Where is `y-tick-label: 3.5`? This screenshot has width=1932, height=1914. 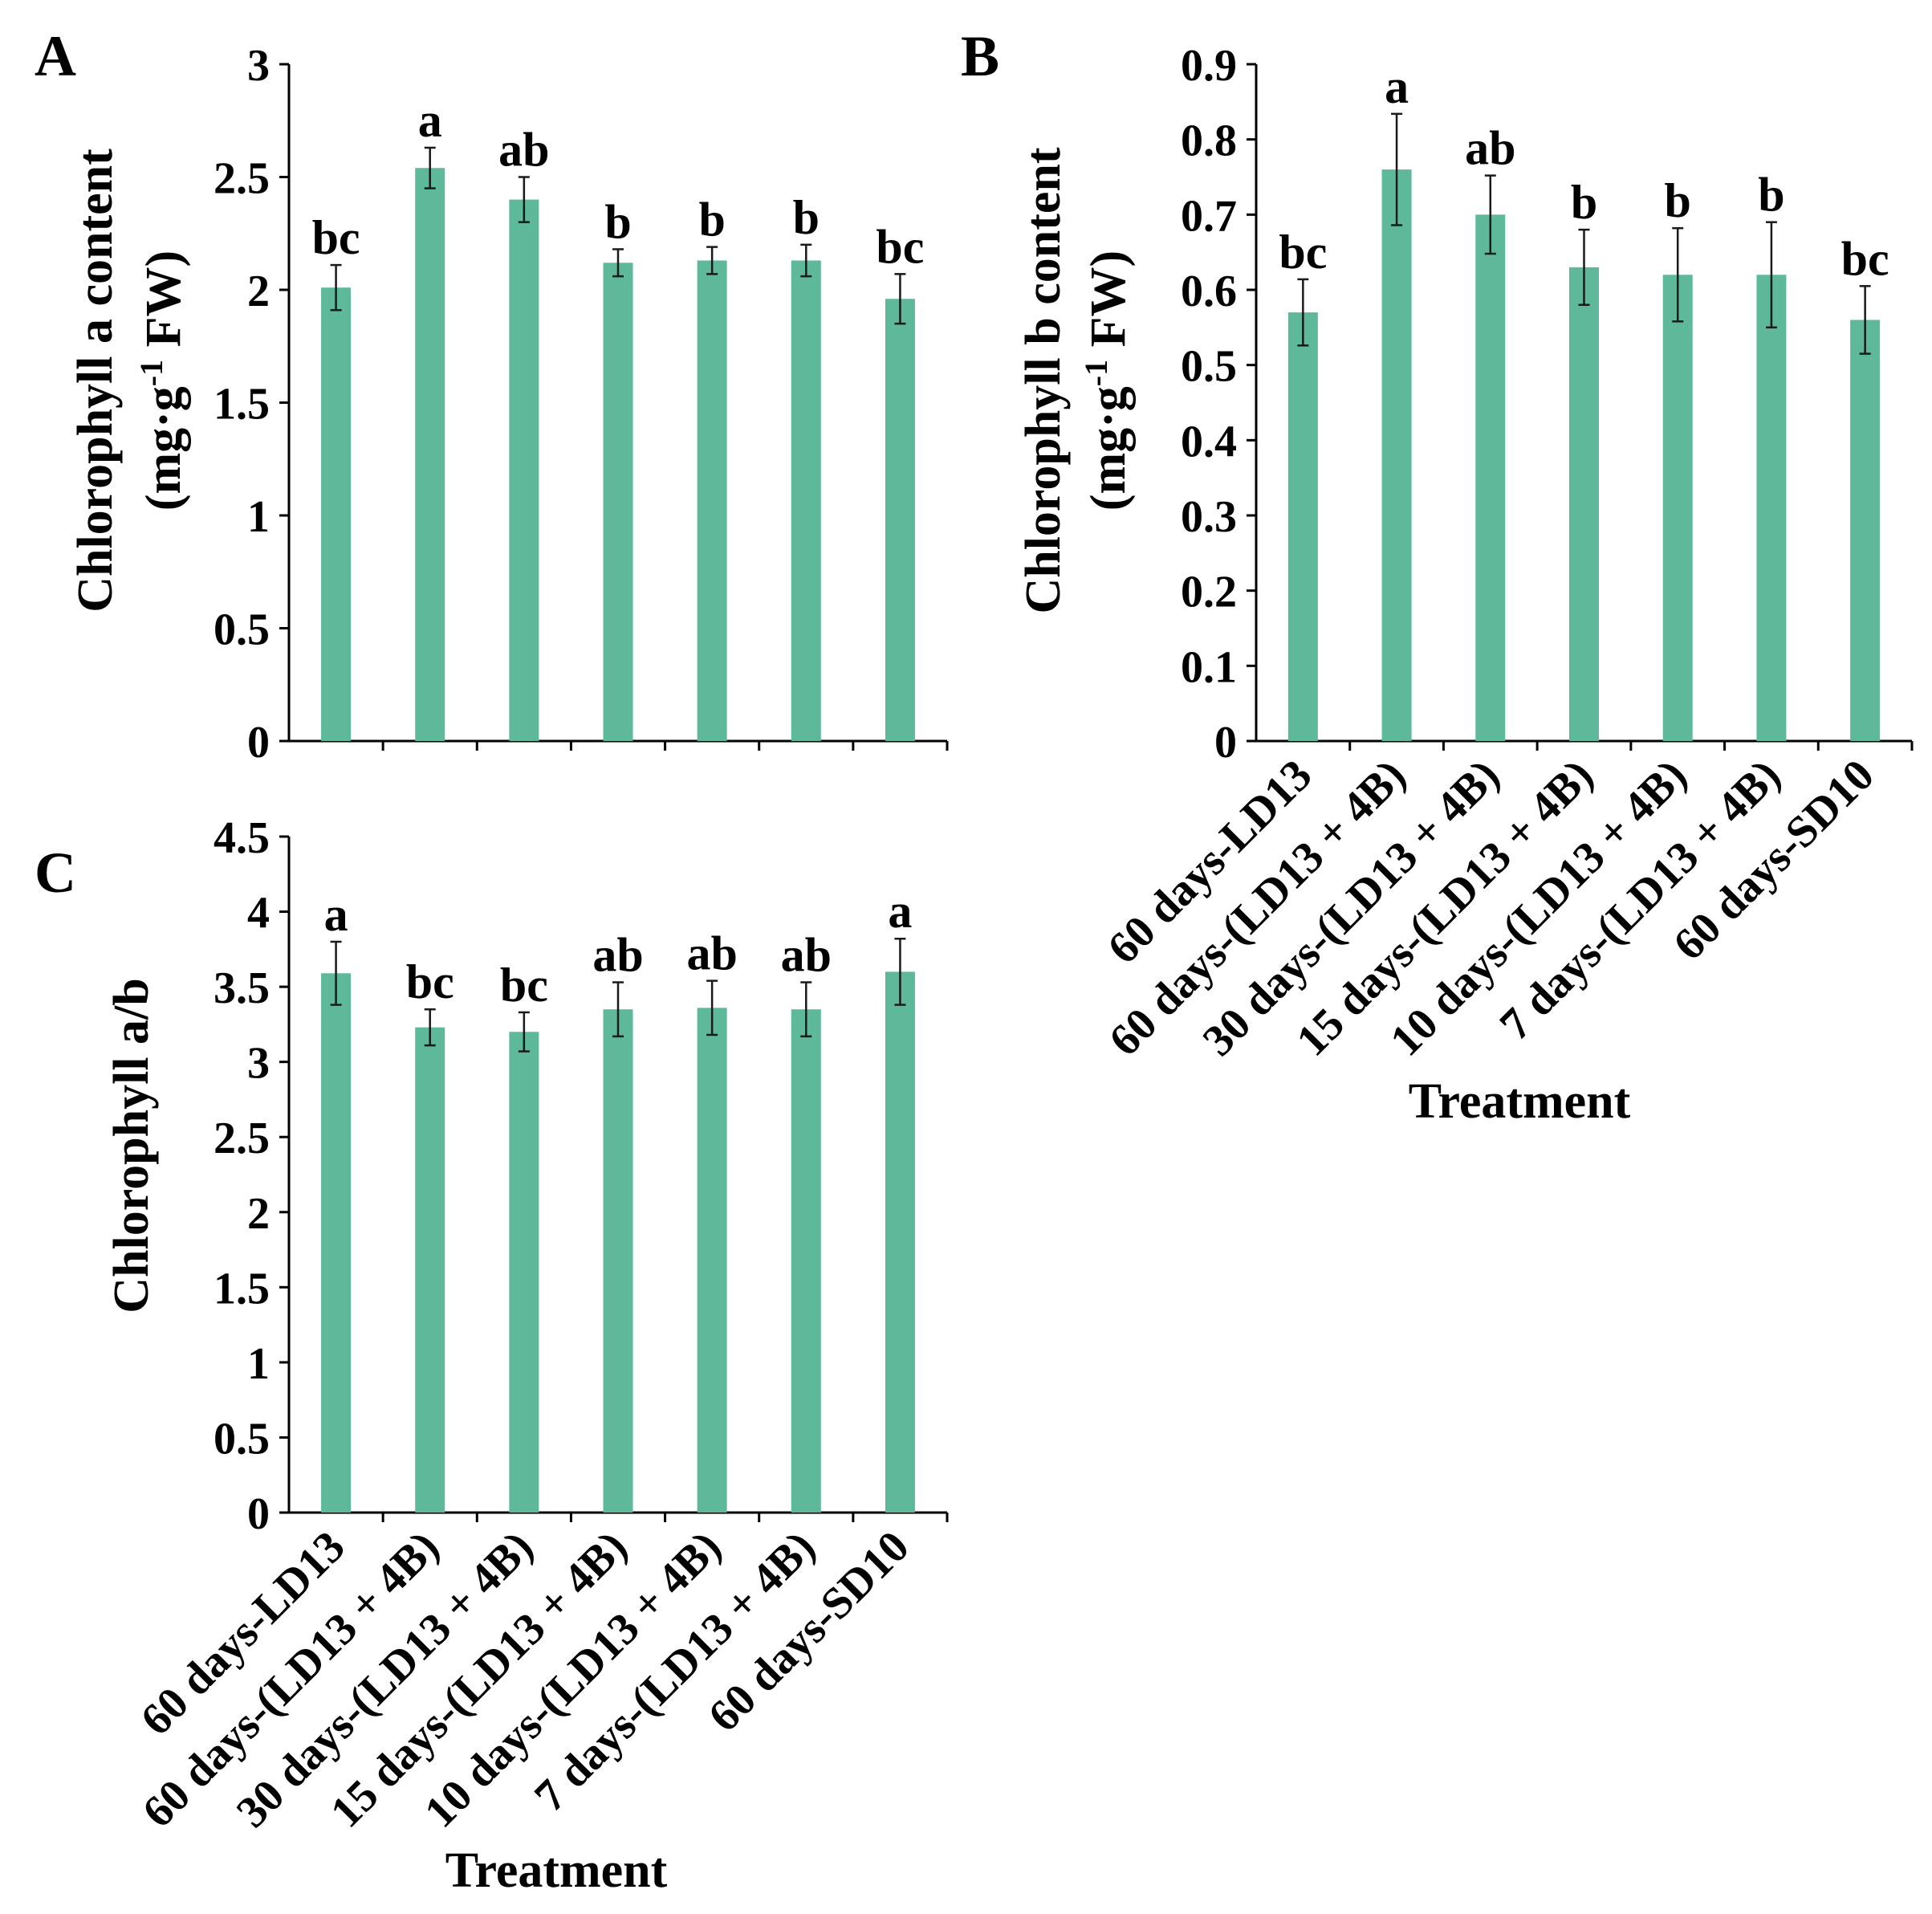
y-tick-label: 3.5 is located at coordinates (242, 988).